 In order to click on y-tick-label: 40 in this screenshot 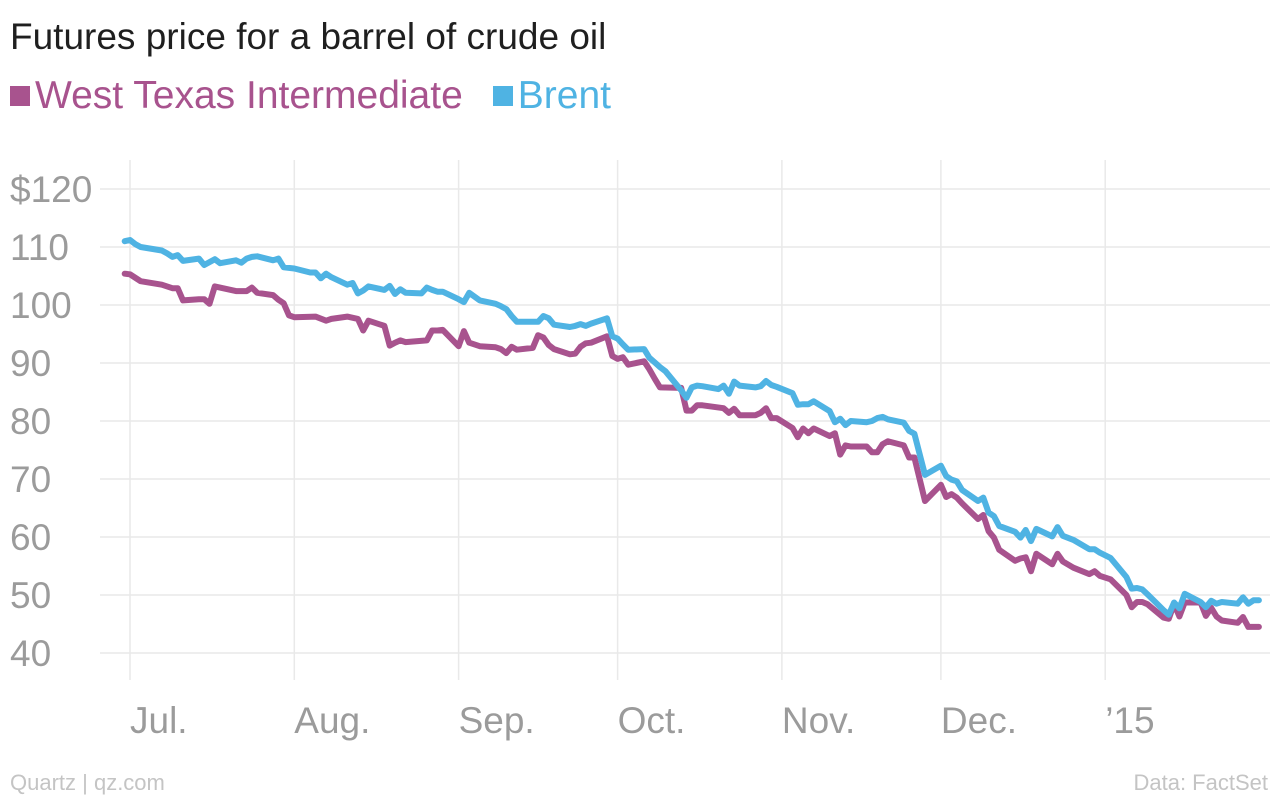, I will do `click(30, 653)`.